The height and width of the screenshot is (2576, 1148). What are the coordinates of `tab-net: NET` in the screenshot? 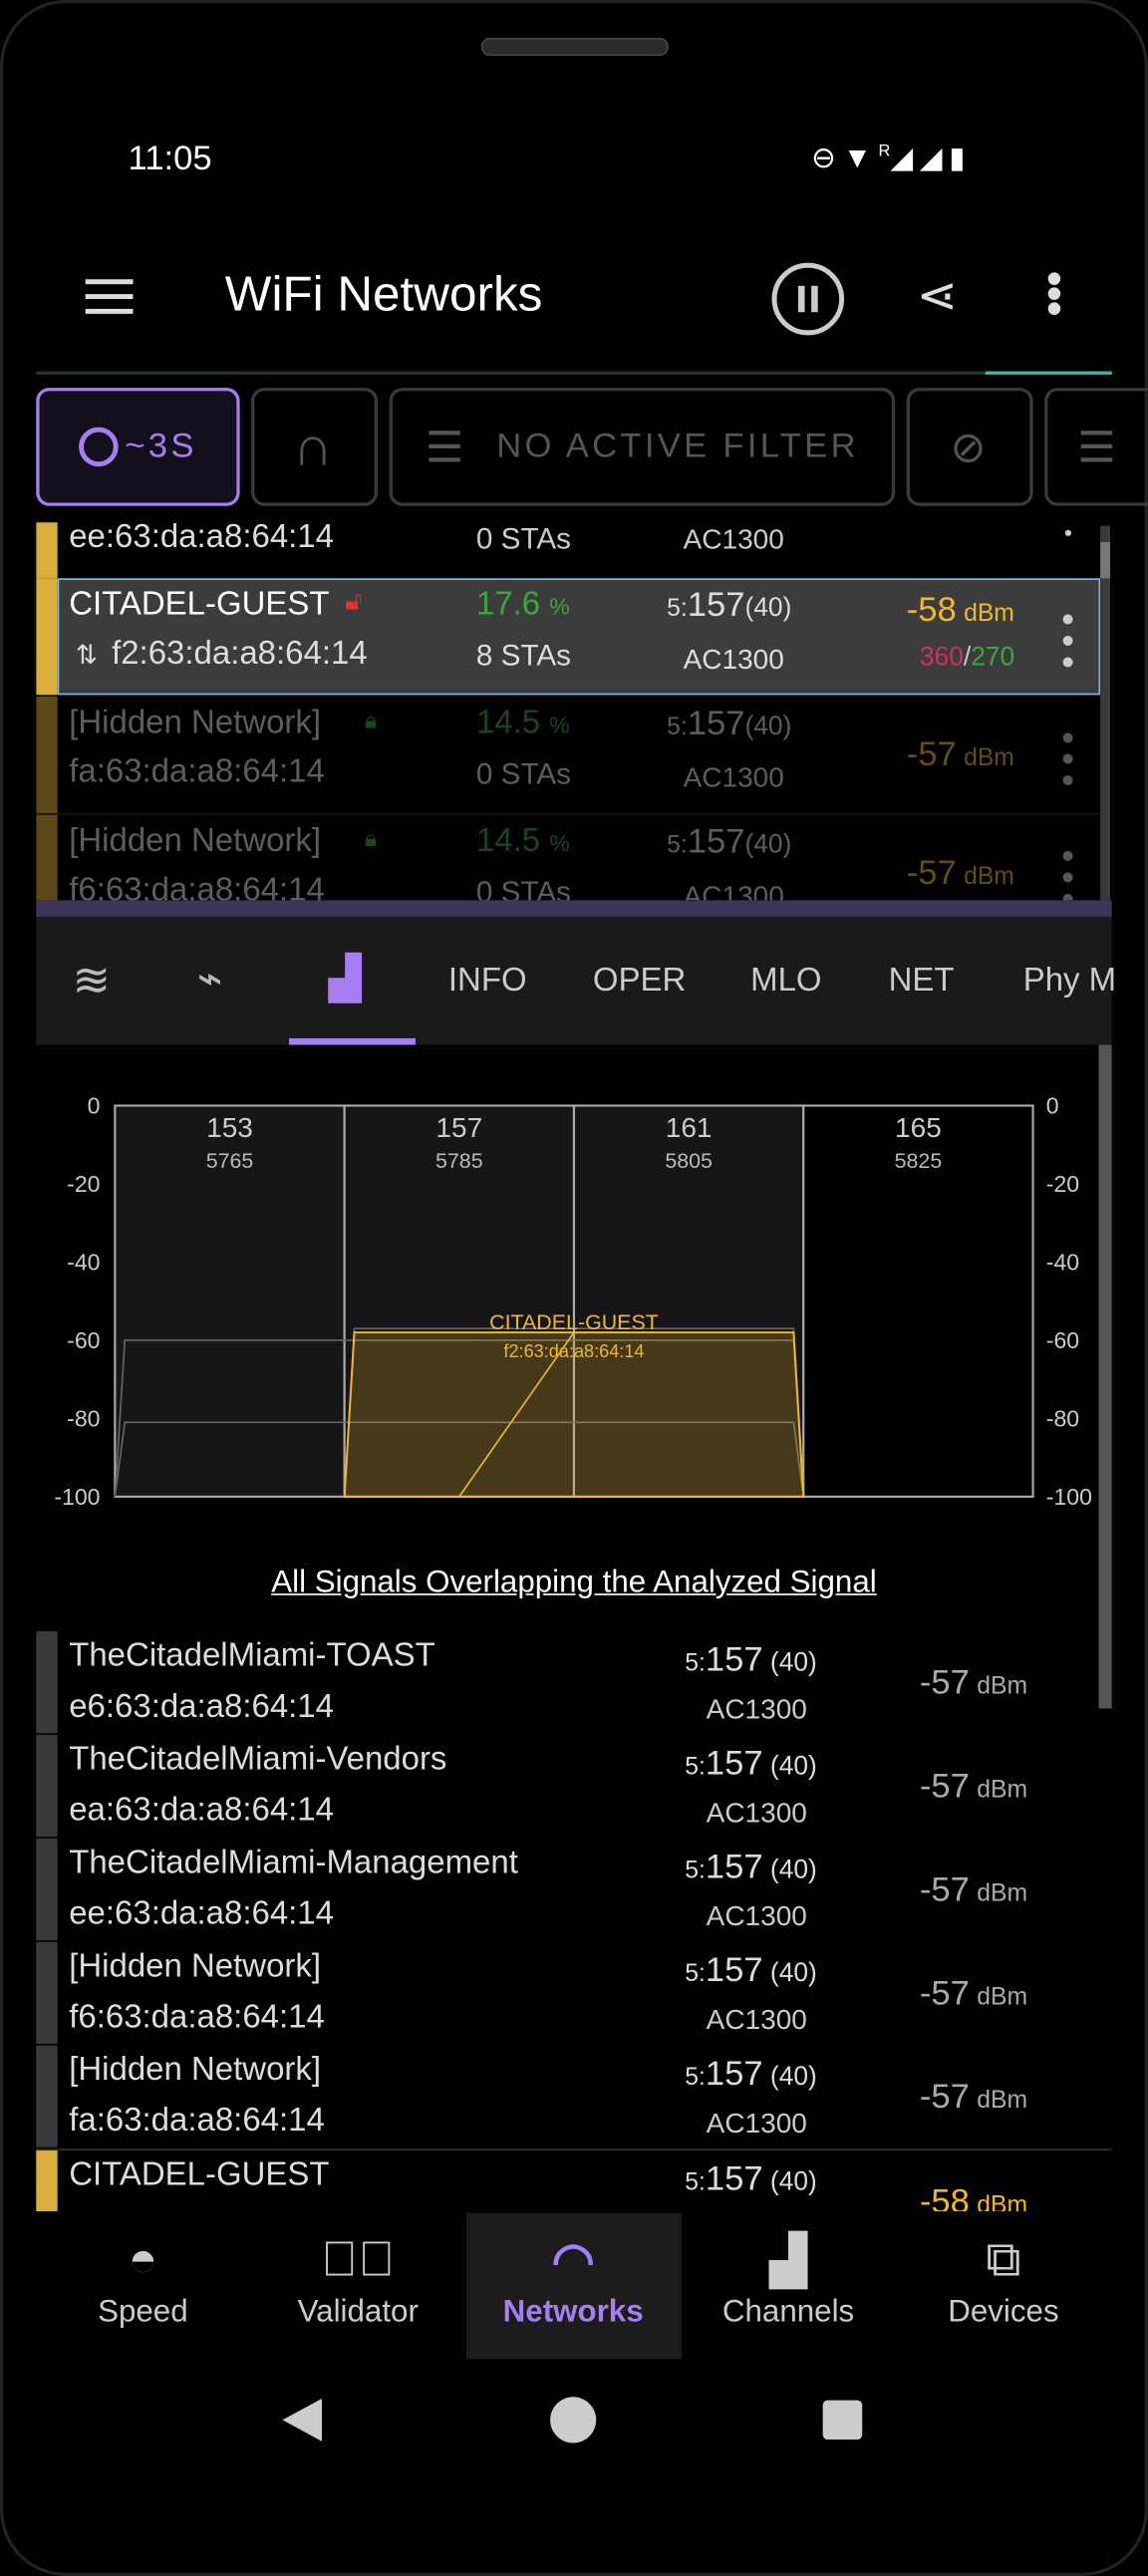 It's located at (921, 981).